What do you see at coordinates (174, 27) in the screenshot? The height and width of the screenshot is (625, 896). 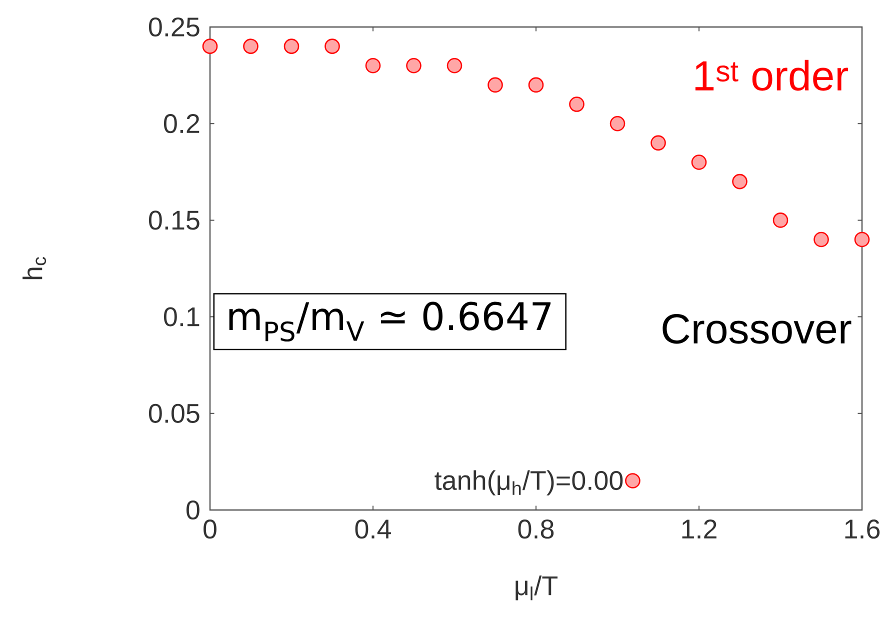 I see `y-tick-label: 0.25` at bounding box center [174, 27].